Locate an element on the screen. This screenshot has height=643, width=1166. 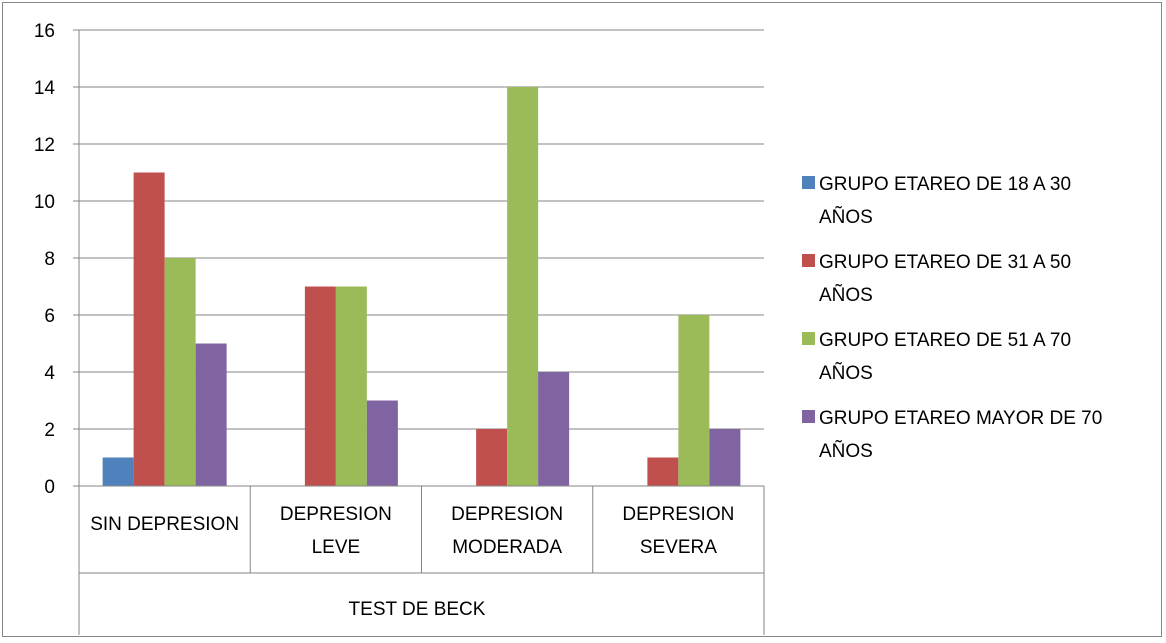
x-tick-label: LEVE is located at coordinates (336, 547).